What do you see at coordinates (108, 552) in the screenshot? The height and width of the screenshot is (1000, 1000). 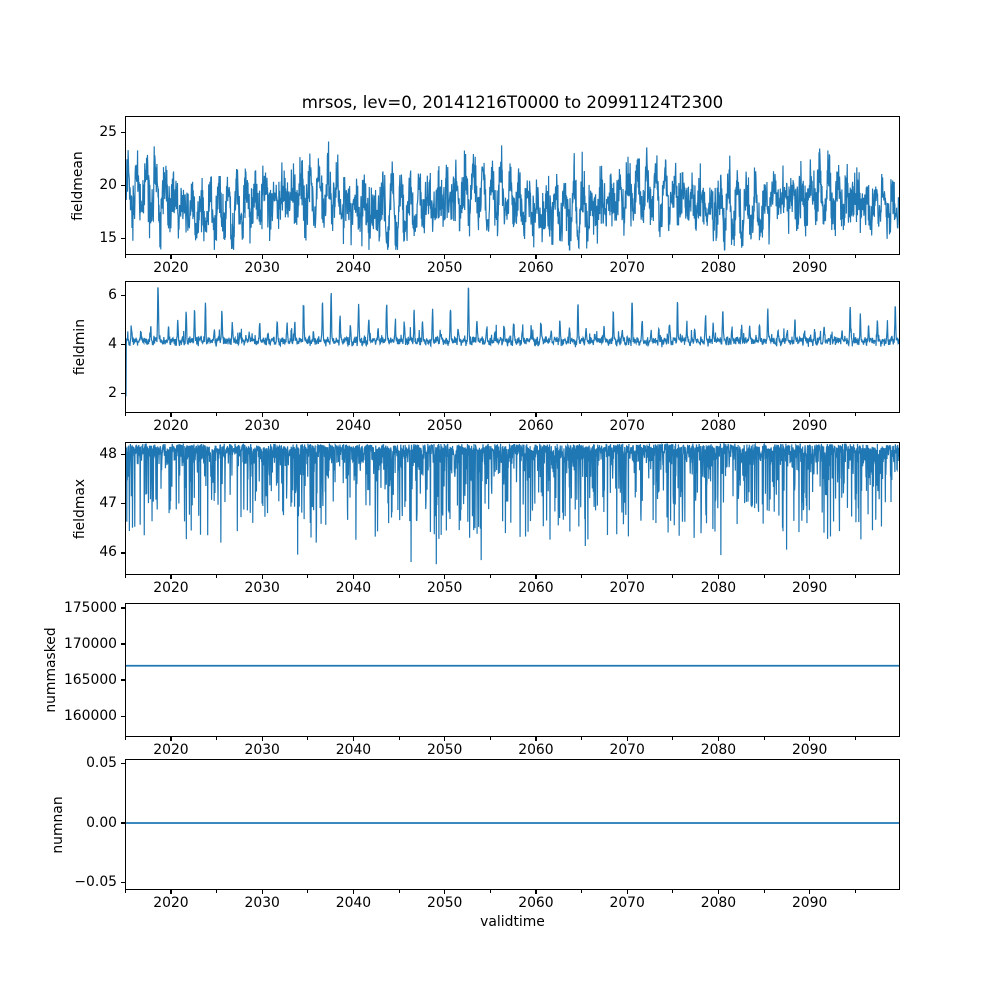 I see `y-tick-label: 46` at bounding box center [108, 552].